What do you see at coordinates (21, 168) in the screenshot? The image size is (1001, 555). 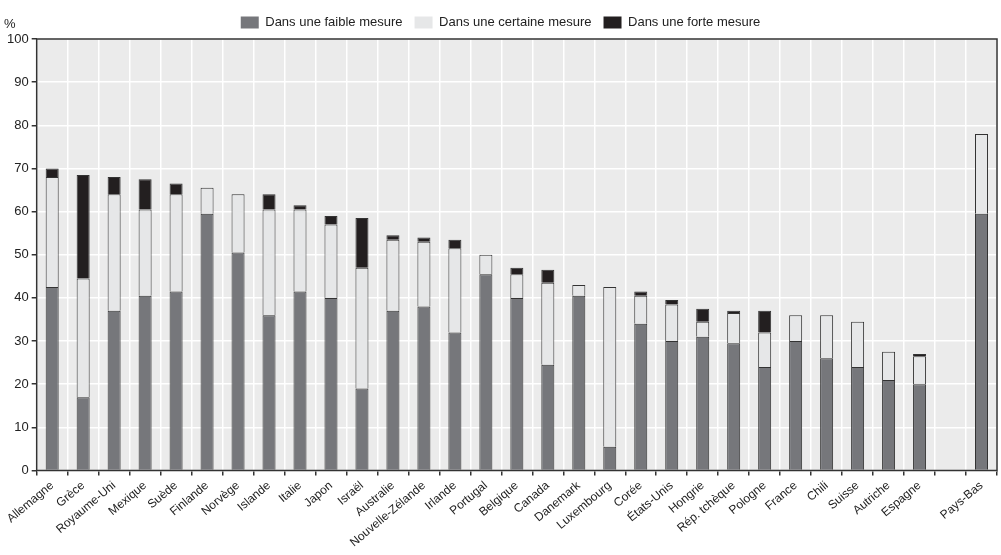 I see `y-tick-label: 70` at bounding box center [21, 168].